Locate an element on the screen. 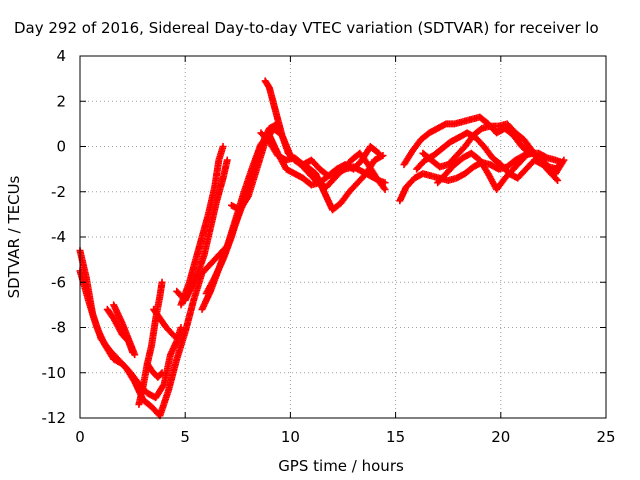 Image resolution: width=640 pixels, height=480 pixels. y-tick-labels: -12 -10 -8 -6 -4 -2 0 2 4 is located at coordinates (54, 237).